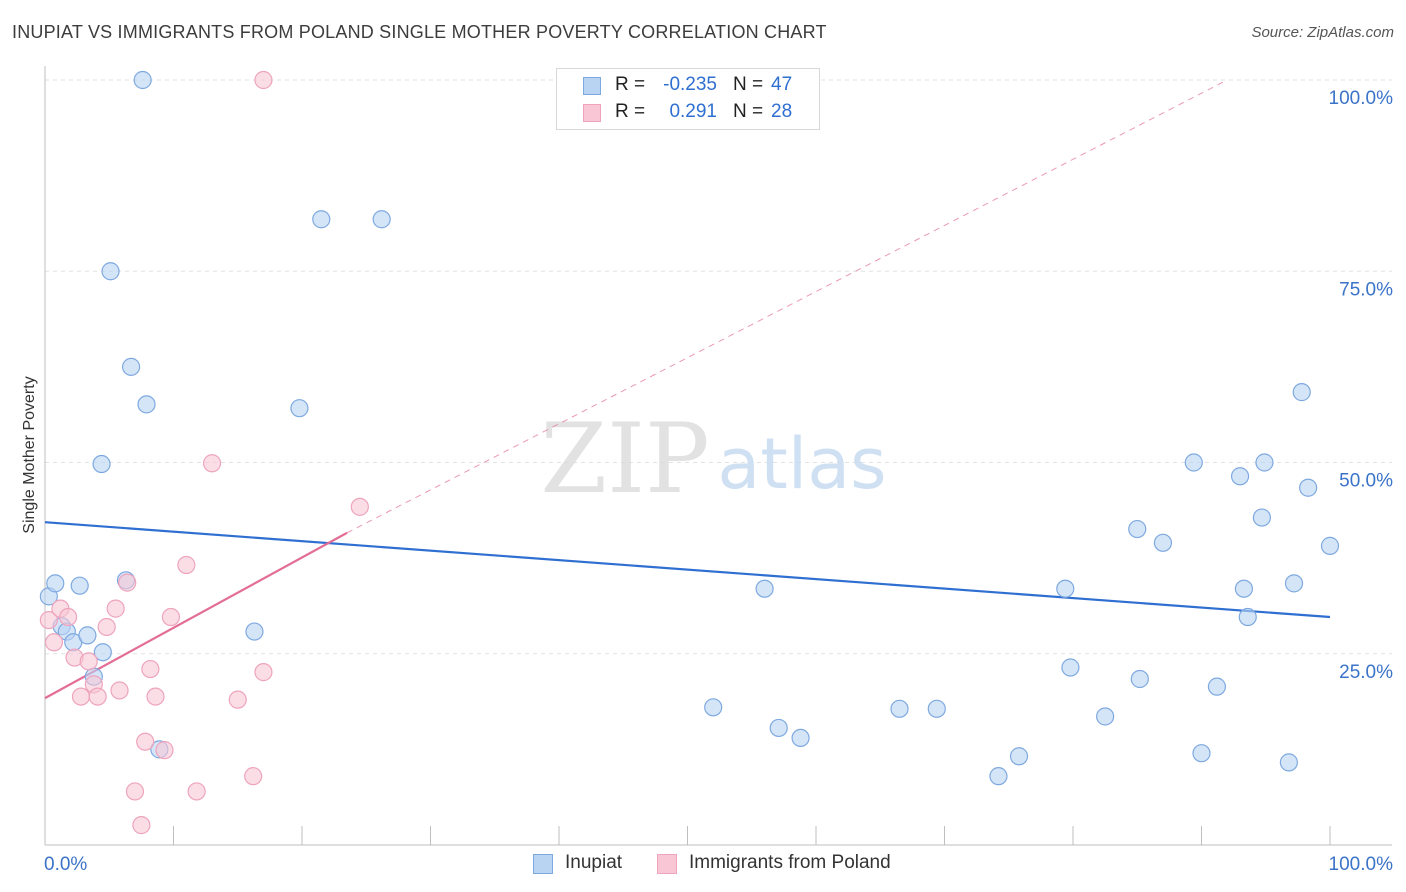 The image size is (1406, 892). What do you see at coordinates (594, 862) in the screenshot?
I see `legend-label-inupiat: Inupiat` at bounding box center [594, 862].